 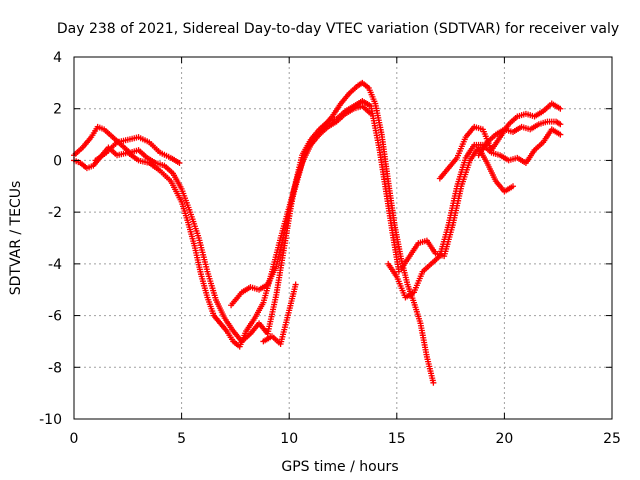 What do you see at coordinates (289, 439) in the screenshot?
I see `x-tick-label: 10` at bounding box center [289, 439].